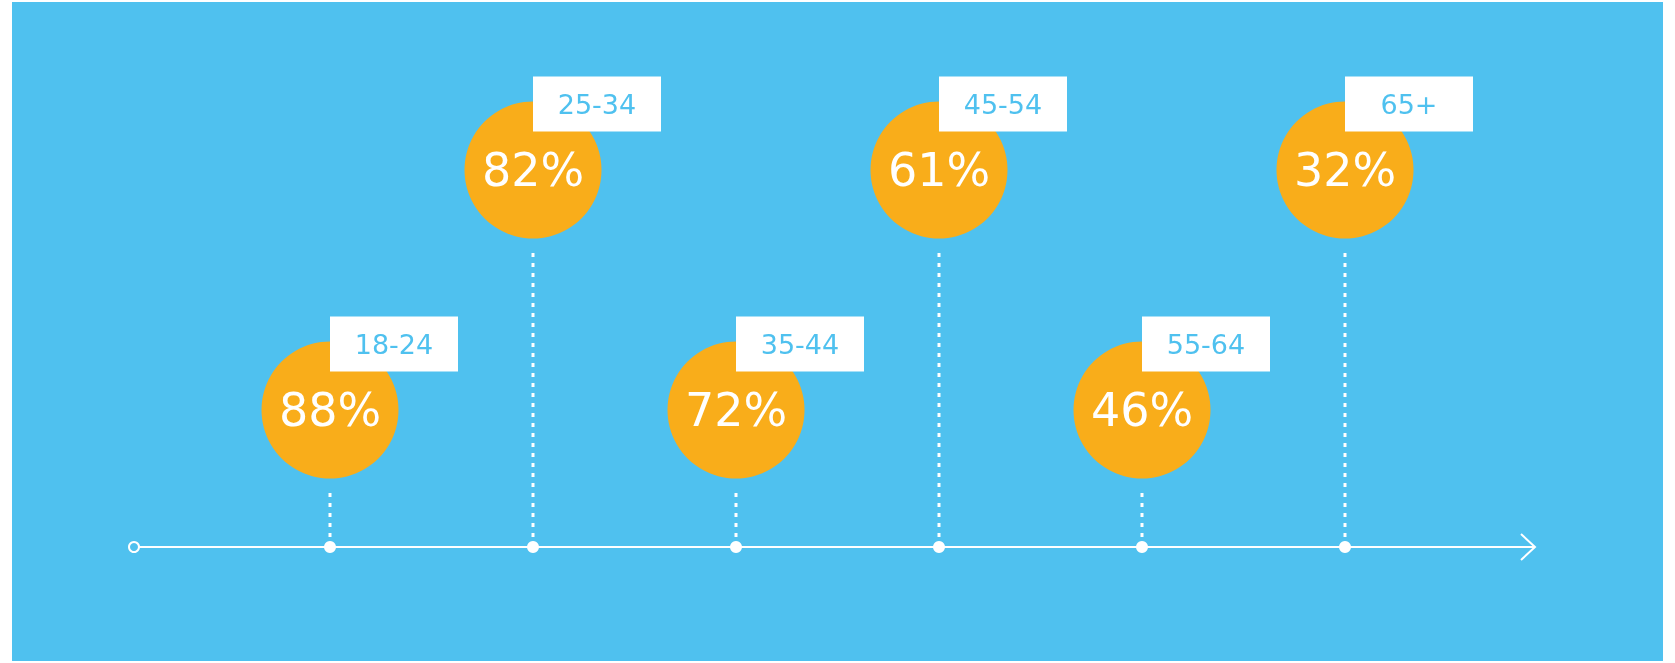 The width and height of the screenshot is (1675, 663). Describe the element at coordinates (800, 344) in the screenshot. I see `category-label: 35-44` at that location.